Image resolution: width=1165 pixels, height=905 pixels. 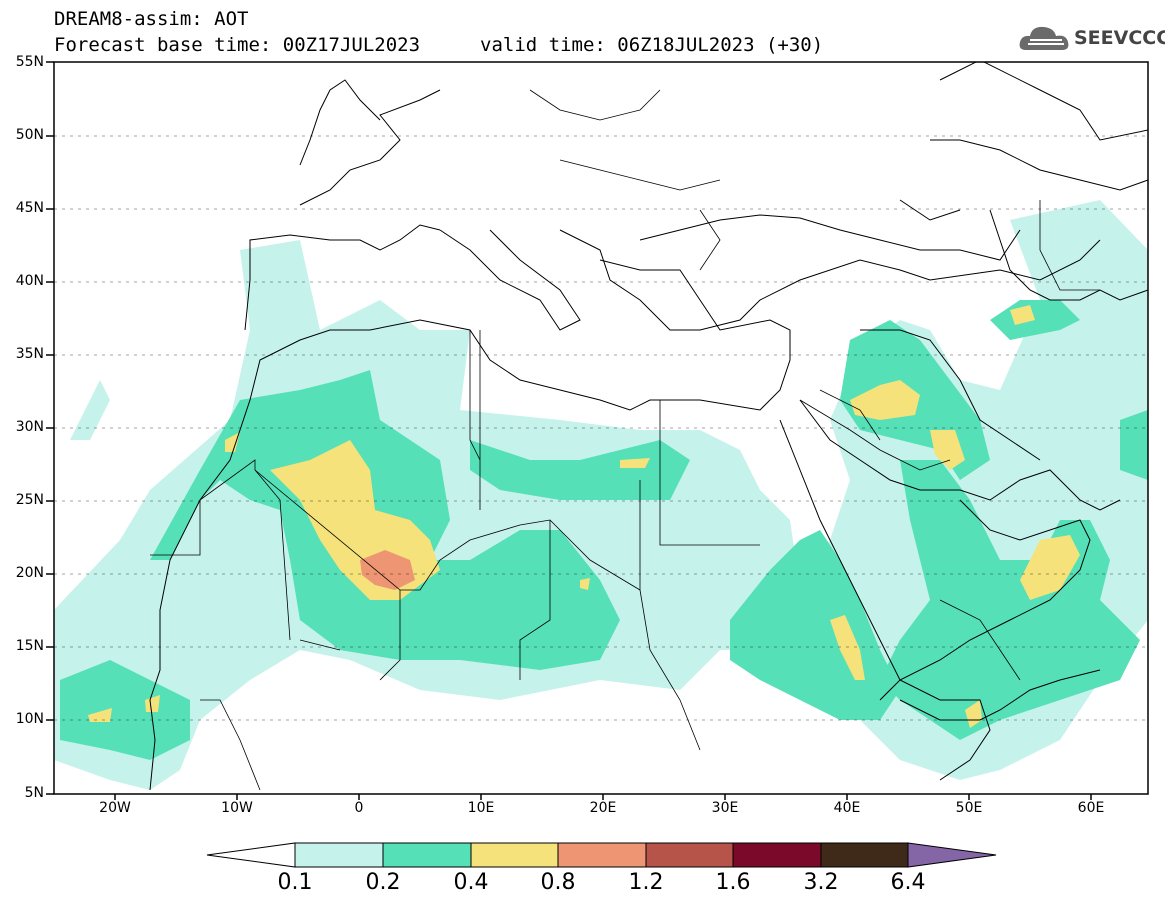 What do you see at coordinates (847, 808) in the screenshot?
I see `lon-label: 40E` at bounding box center [847, 808].